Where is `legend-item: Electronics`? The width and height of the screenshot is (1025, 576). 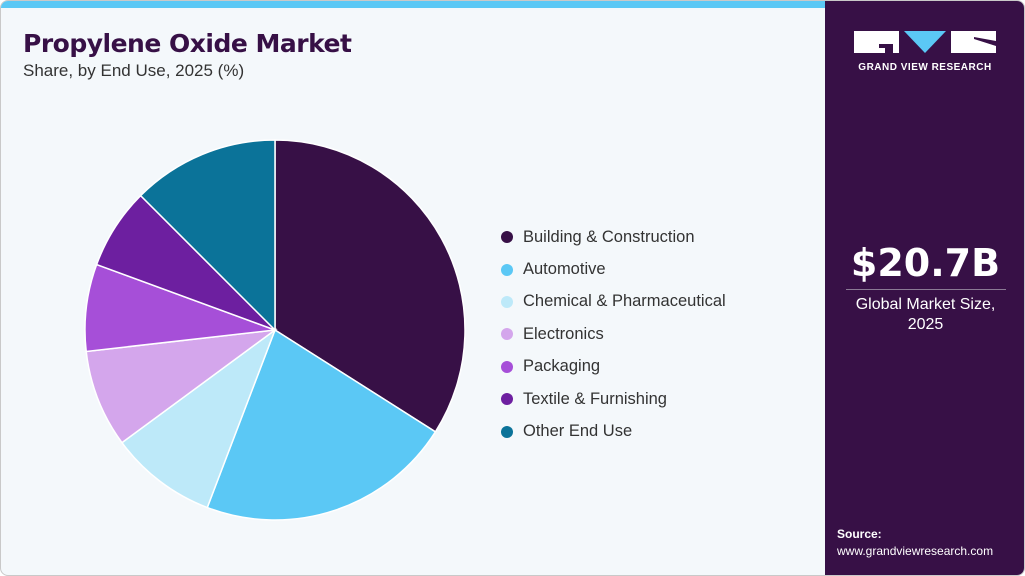 legend-item: Electronics is located at coordinates (613, 334).